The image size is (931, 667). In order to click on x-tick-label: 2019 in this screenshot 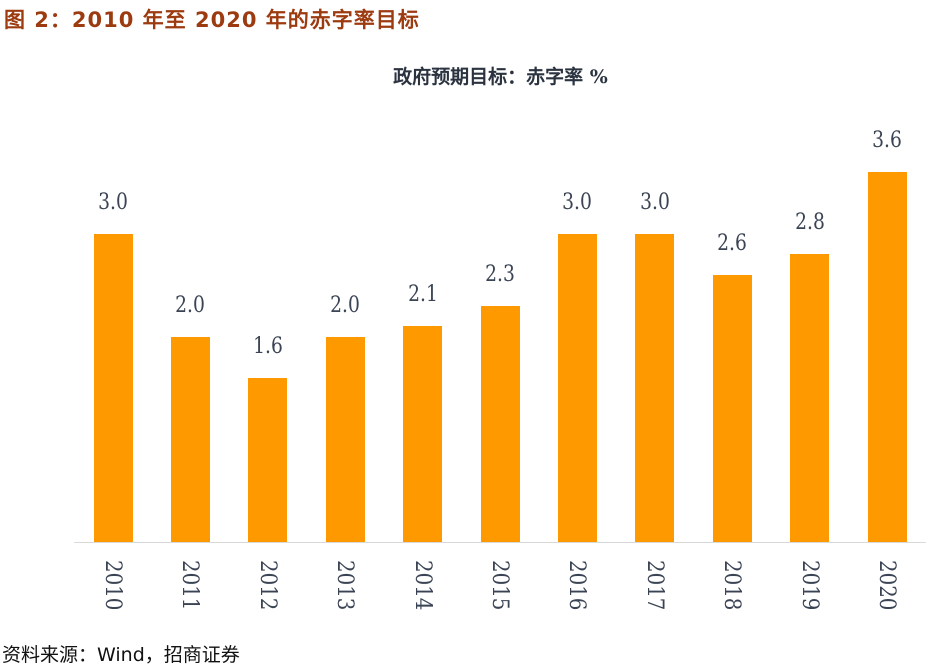, I will do `click(809, 585)`.